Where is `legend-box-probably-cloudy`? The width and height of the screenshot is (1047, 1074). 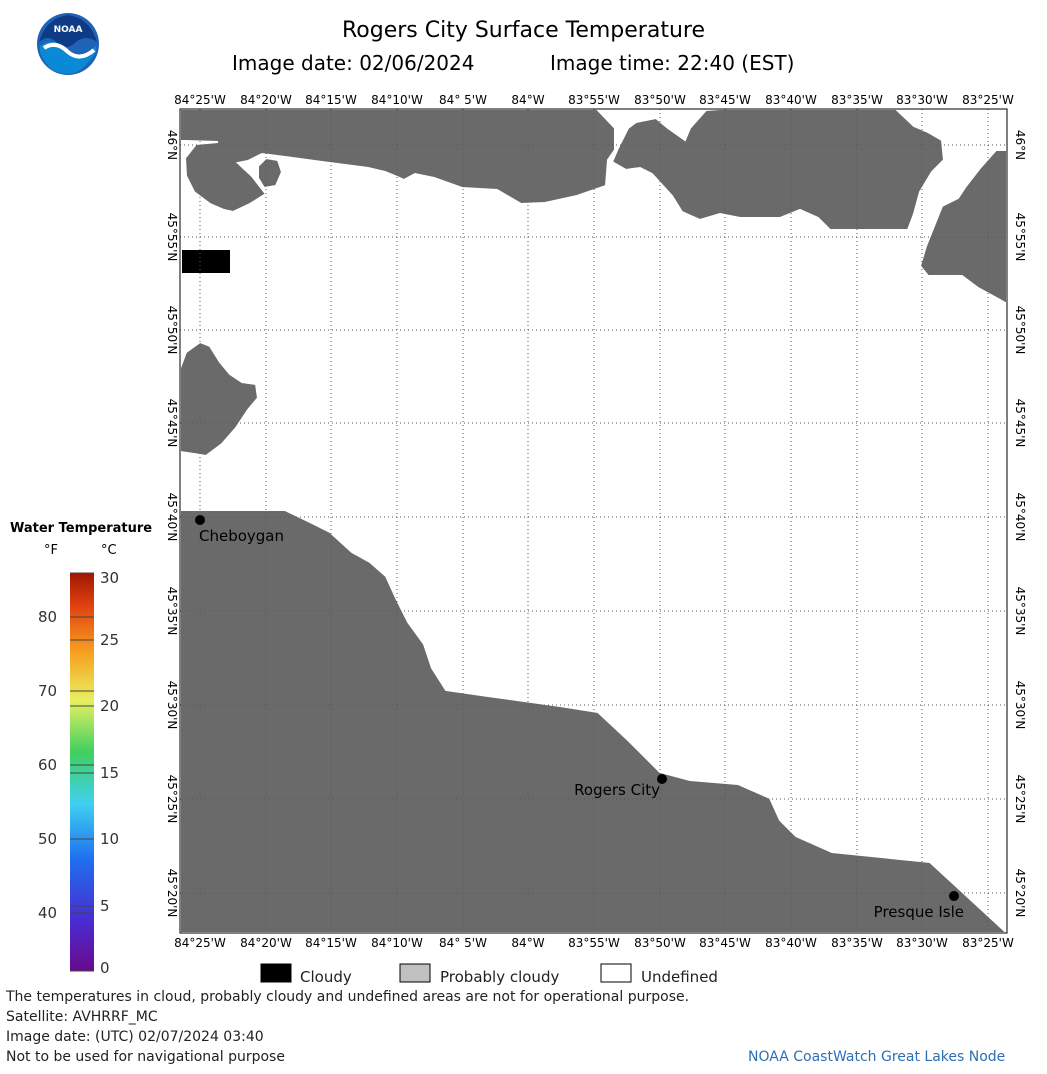 legend-box-probably-cloudy is located at coordinates (415, 973).